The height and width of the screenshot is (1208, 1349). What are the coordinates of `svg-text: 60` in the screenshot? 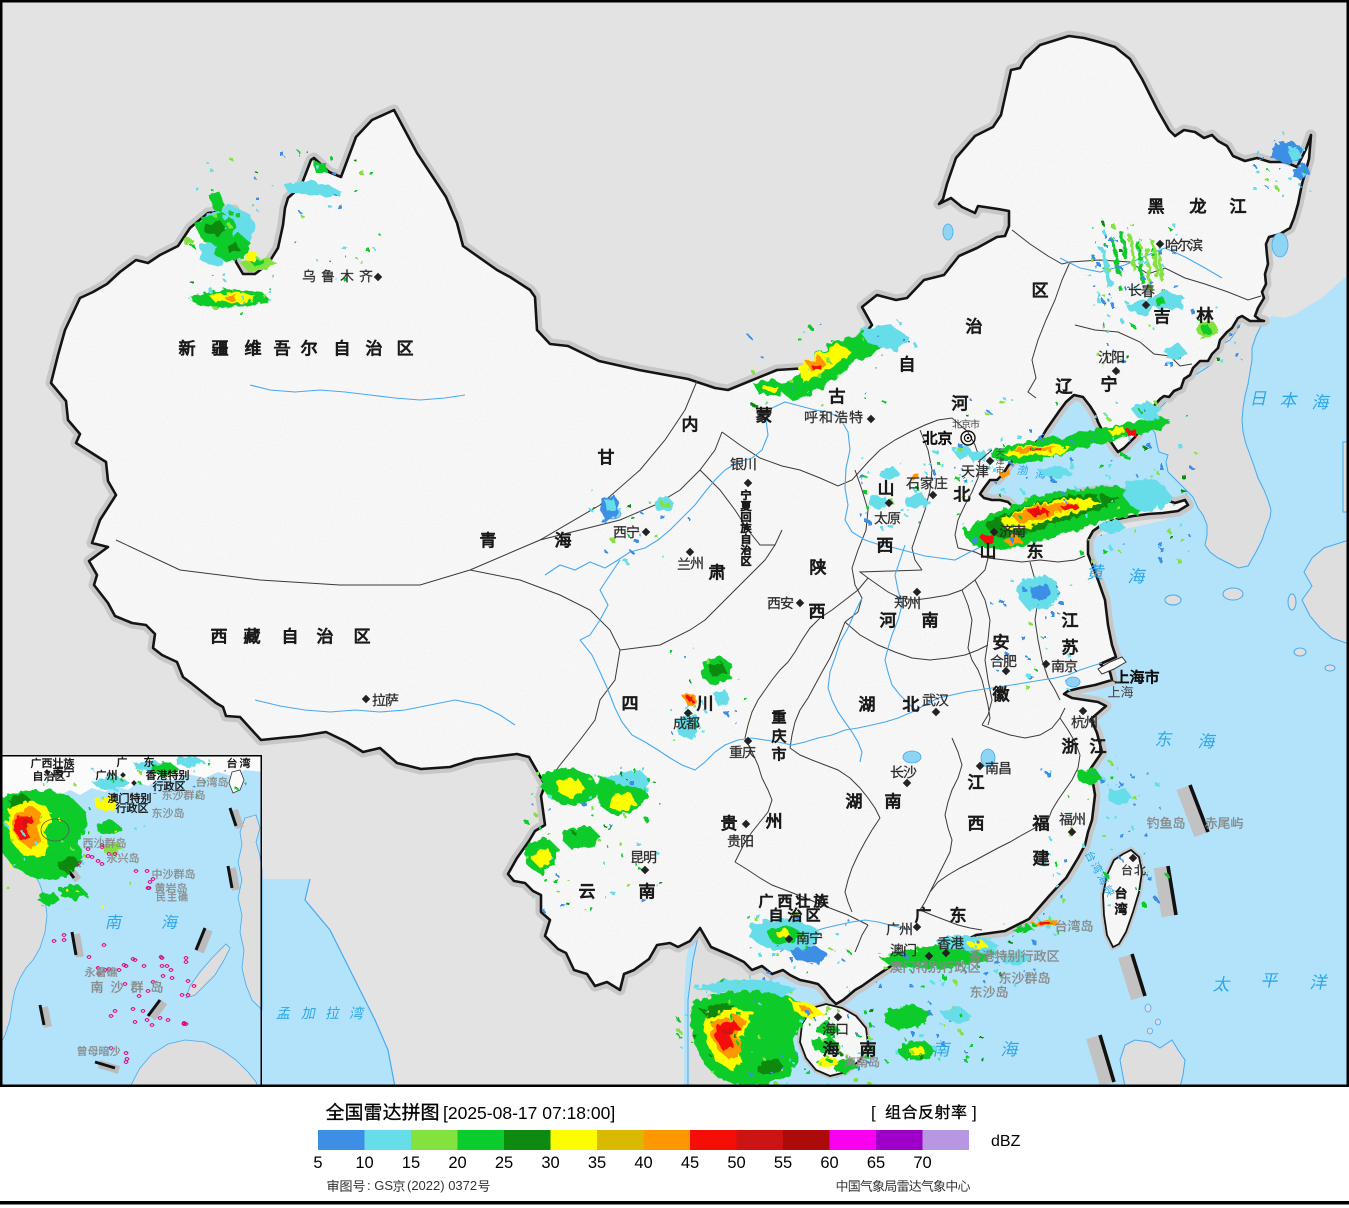 It's located at (829, 1163).